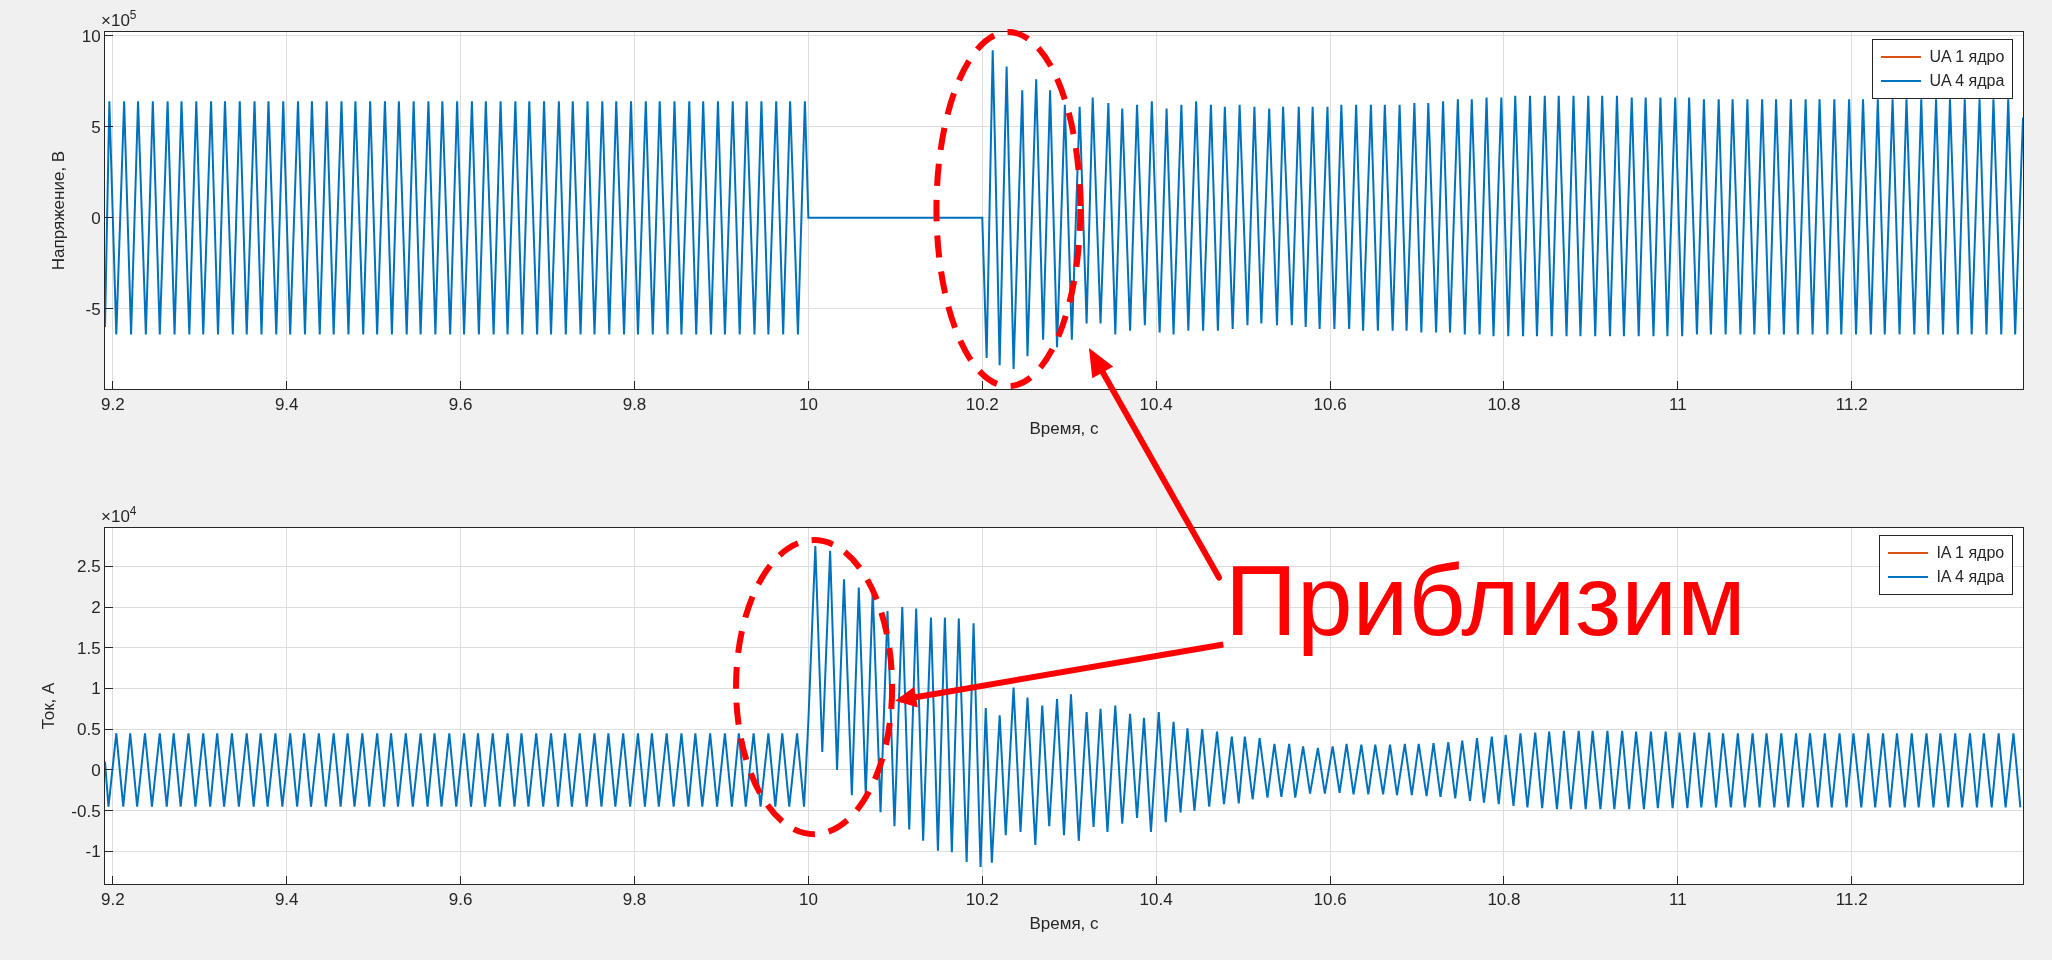 The width and height of the screenshot is (2052, 960). I want to click on y-tick-label: 0.5, so click(88, 730).